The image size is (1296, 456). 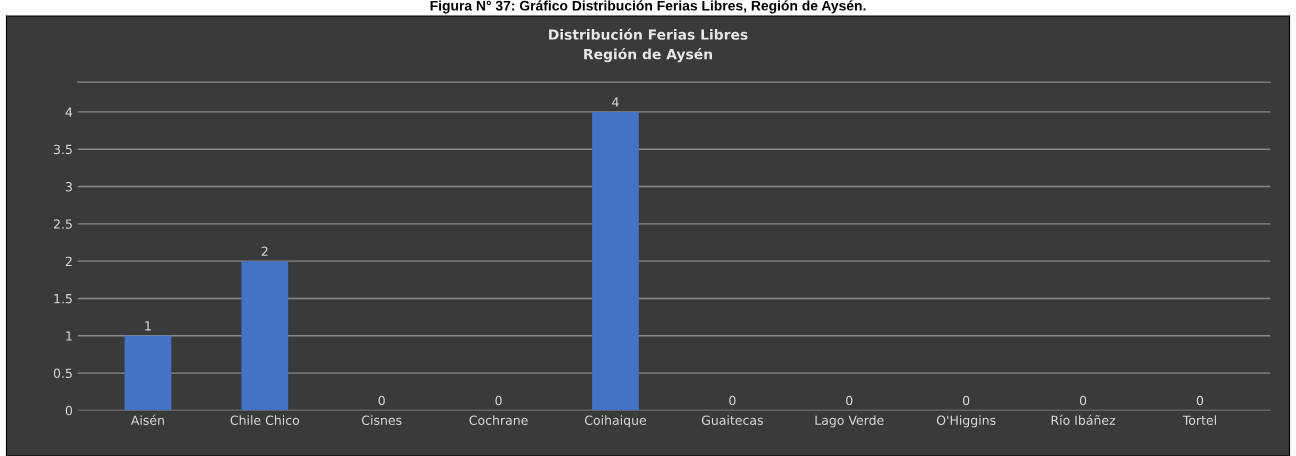 What do you see at coordinates (62, 373) in the screenshot?
I see `y-tick-label: 0.5` at bounding box center [62, 373].